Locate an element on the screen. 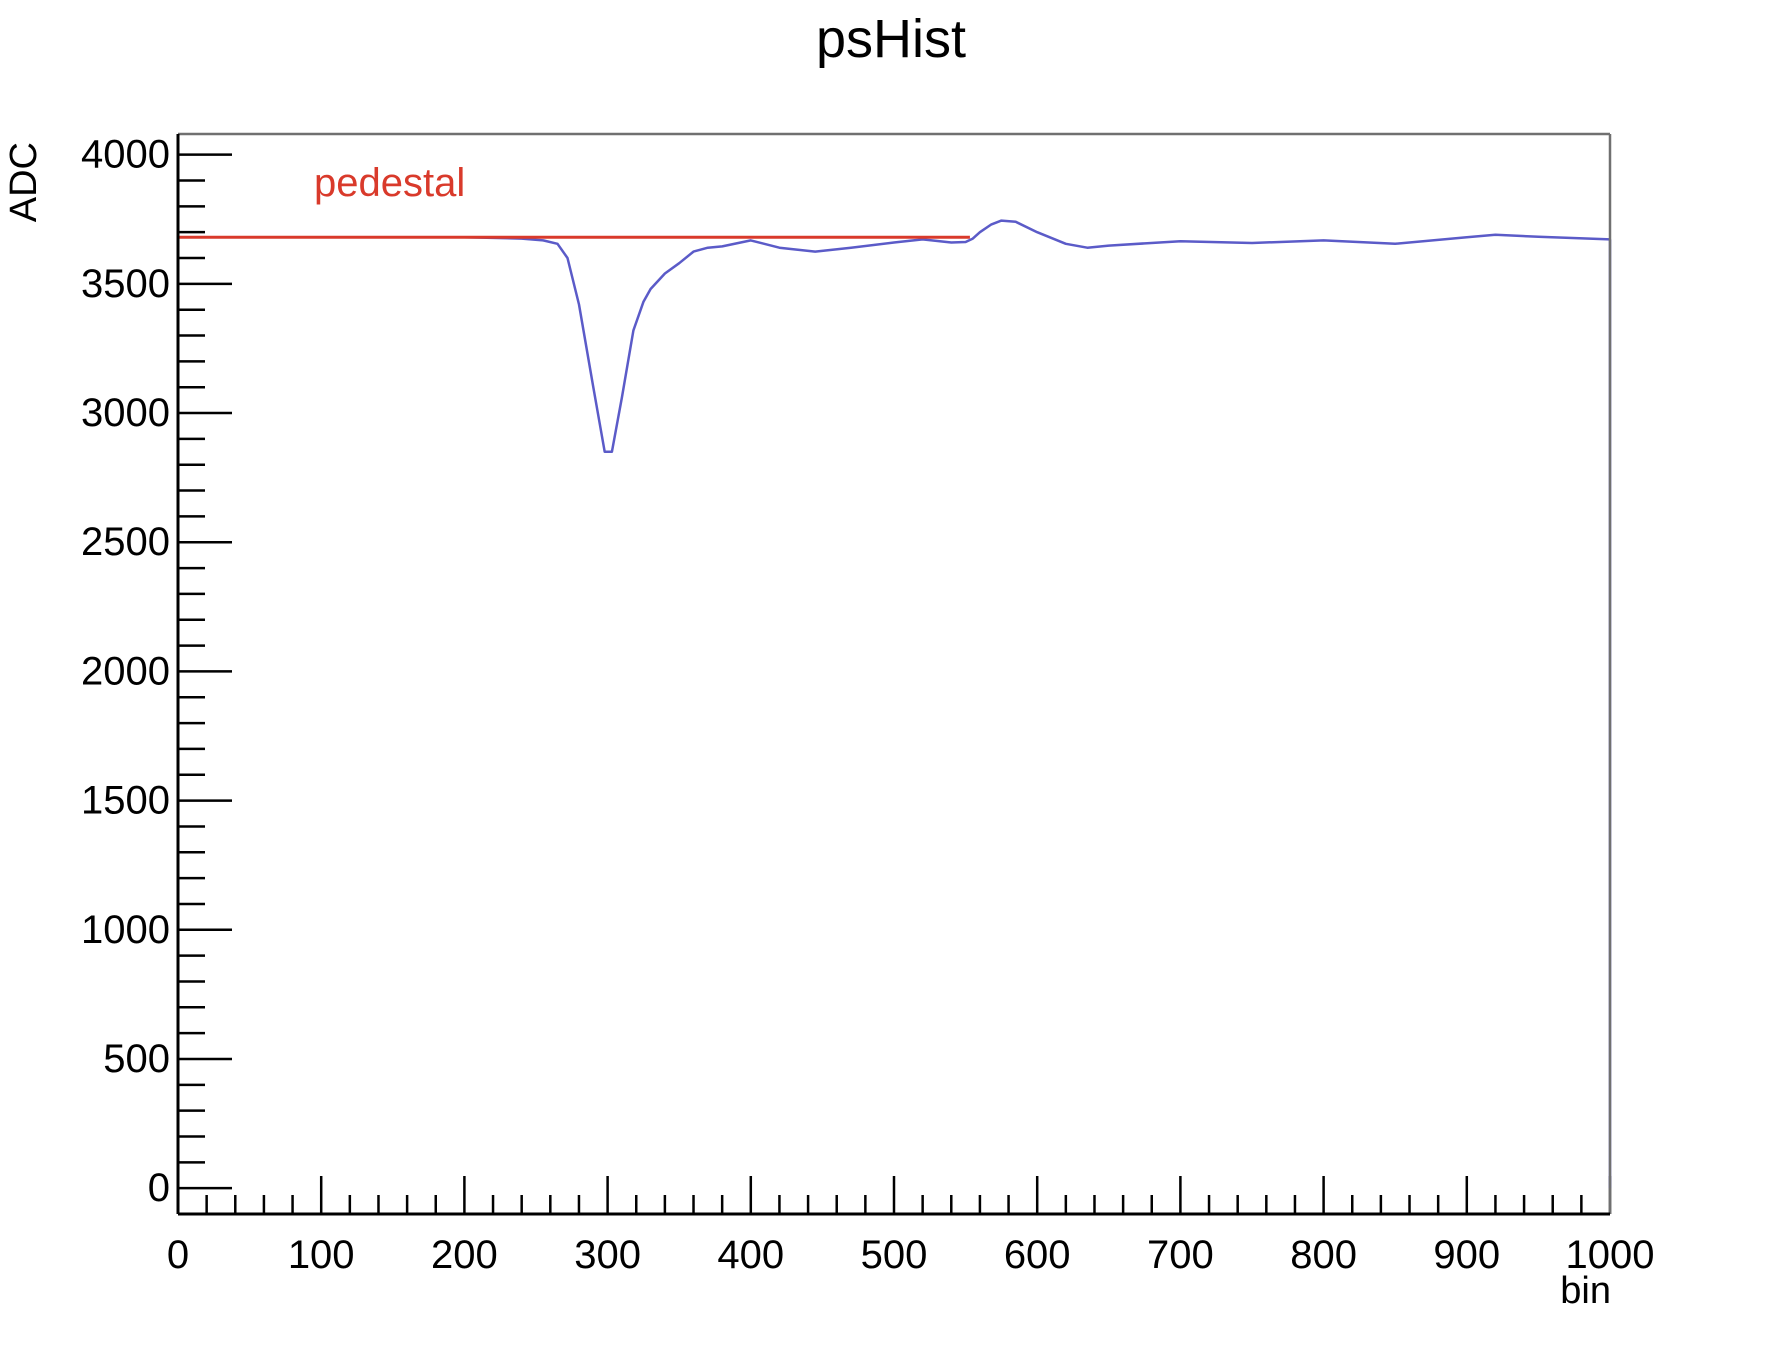 The height and width of the screenshot is (1348, 1782). y-tick-label: 3000 is located at coordinates (125, 413).